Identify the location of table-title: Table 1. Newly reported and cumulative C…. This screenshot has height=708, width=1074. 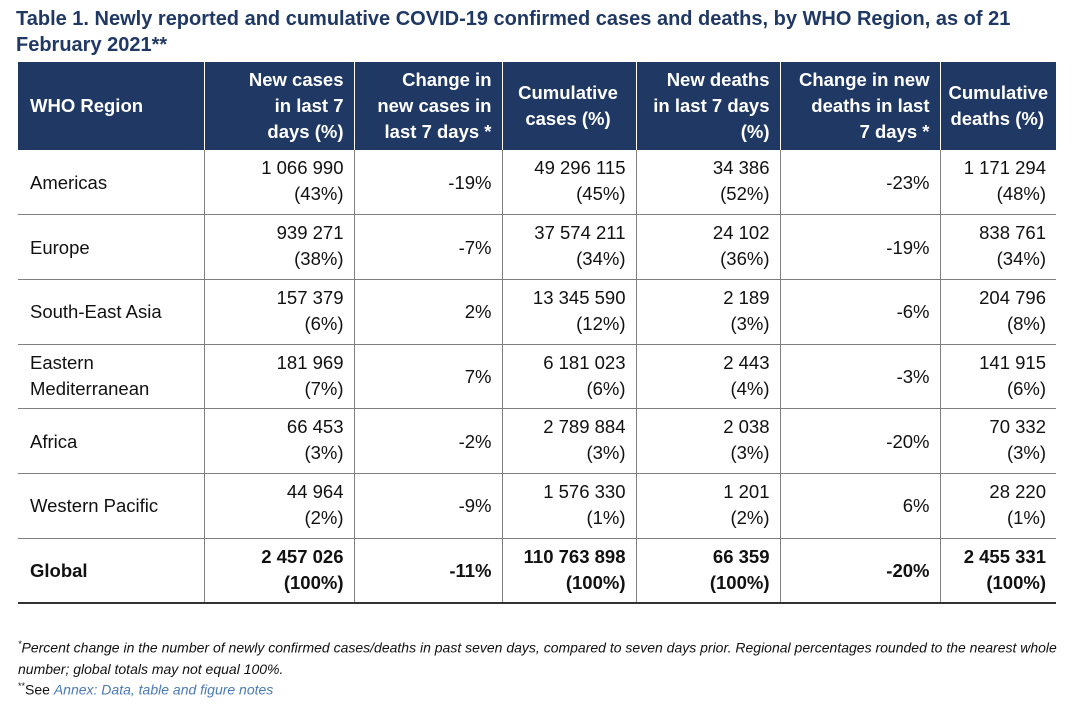
(513, 32).